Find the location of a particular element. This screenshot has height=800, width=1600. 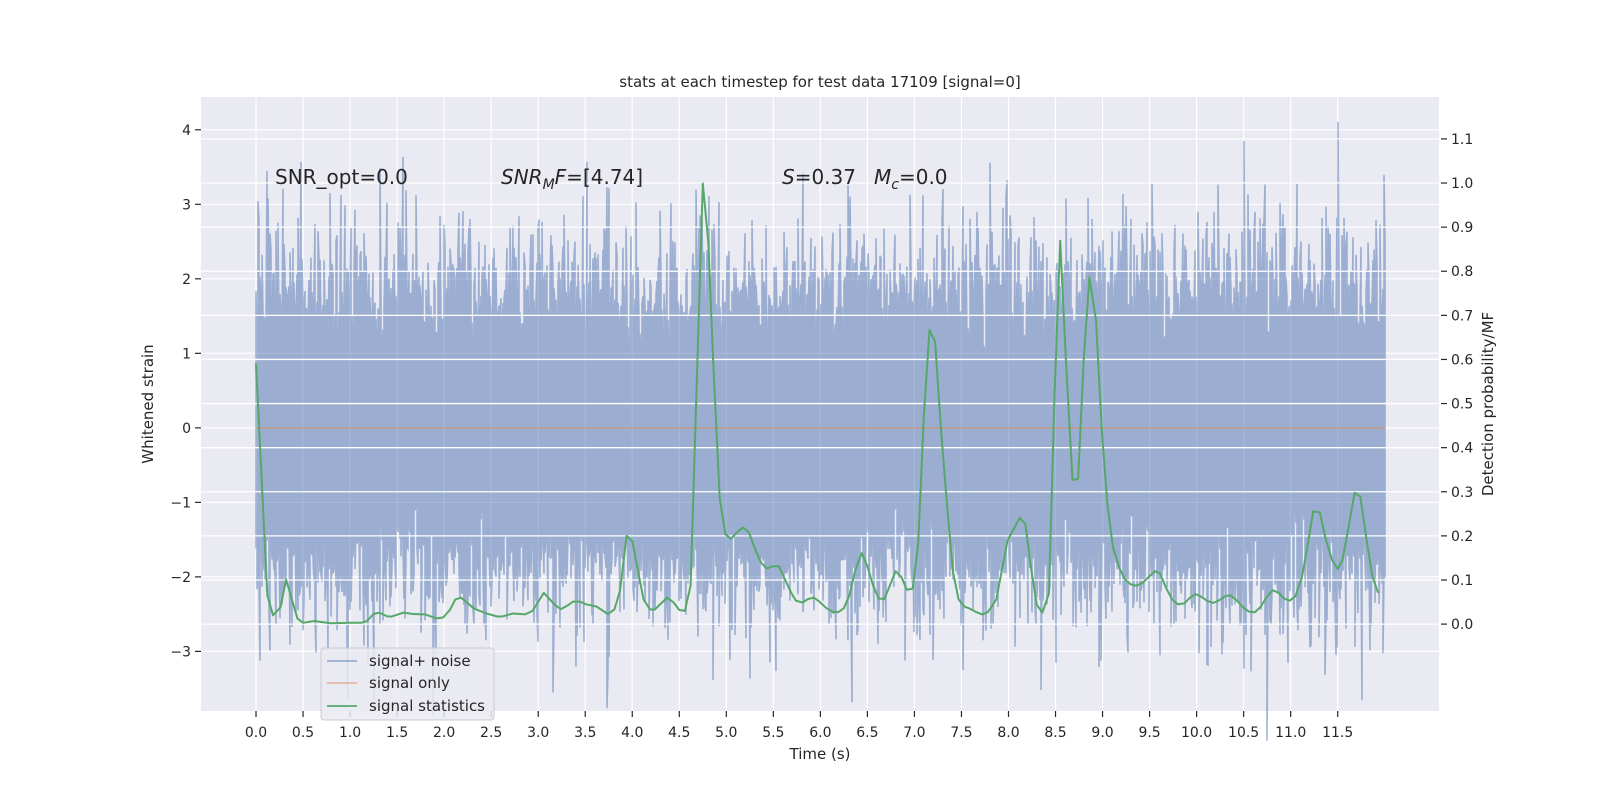

y-right-tick-label: 0.9 is located at coordinates (1462, 228).